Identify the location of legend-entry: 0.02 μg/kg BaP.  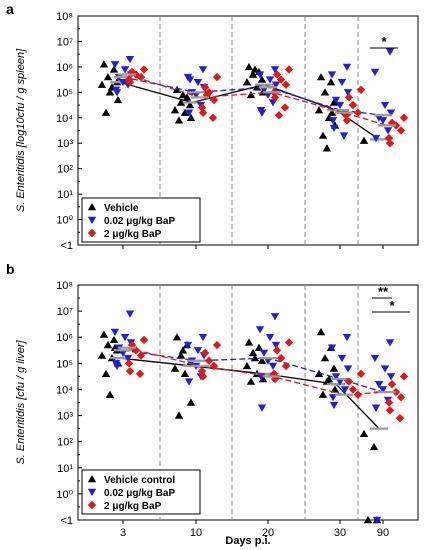
(139, 493).